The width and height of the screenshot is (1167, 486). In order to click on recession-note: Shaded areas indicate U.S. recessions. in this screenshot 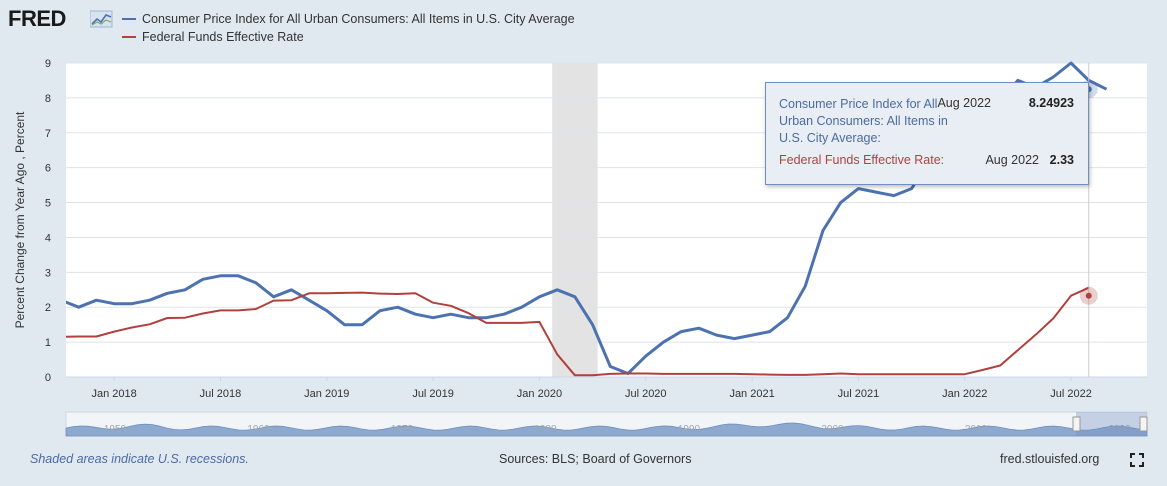, I will do `click(139, 459)`.